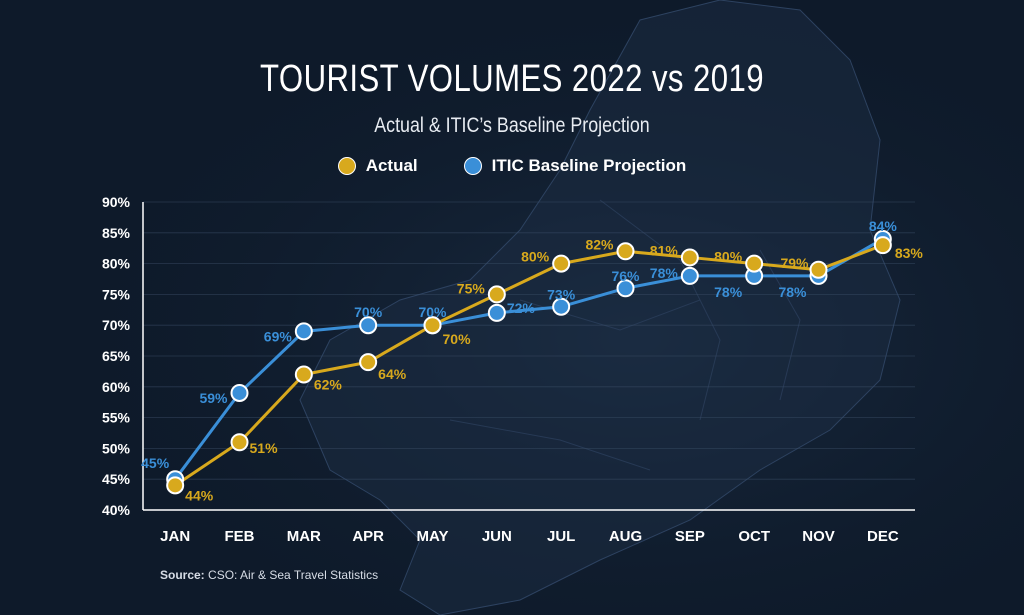 The height and width of the screenshot is (615, 1024). What do you see at coordinates (116, 448) in the screenshot?
I see `y-tick-label: 50%` at bounding box center [116, 448].